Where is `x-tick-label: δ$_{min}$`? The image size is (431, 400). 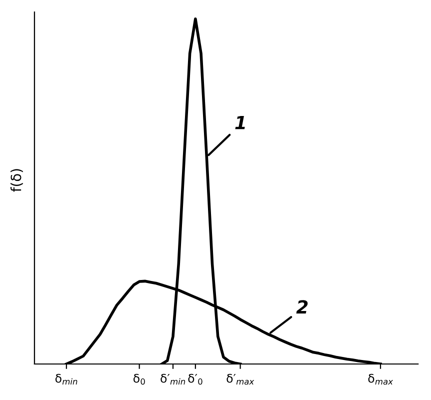 x-tick-label: δ$_{min}$ is located at coordinates (66, 379).